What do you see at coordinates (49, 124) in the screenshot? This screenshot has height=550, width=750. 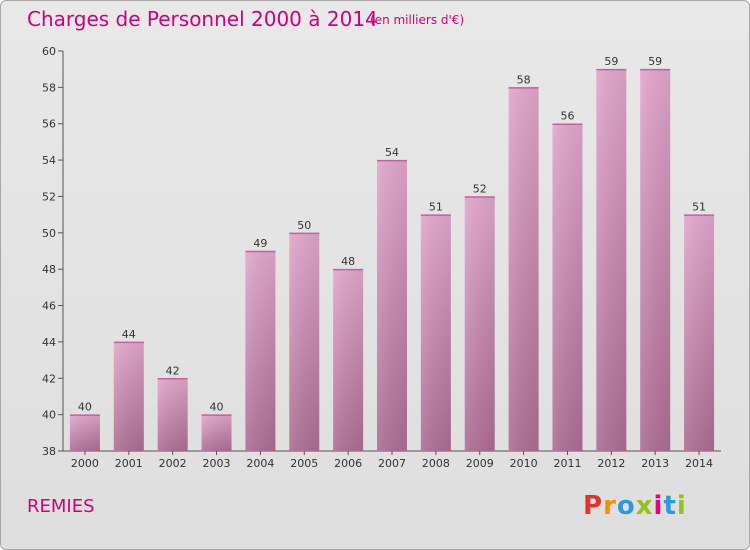 I see `y-tick-label: 56` at bounding box center [49, 124].